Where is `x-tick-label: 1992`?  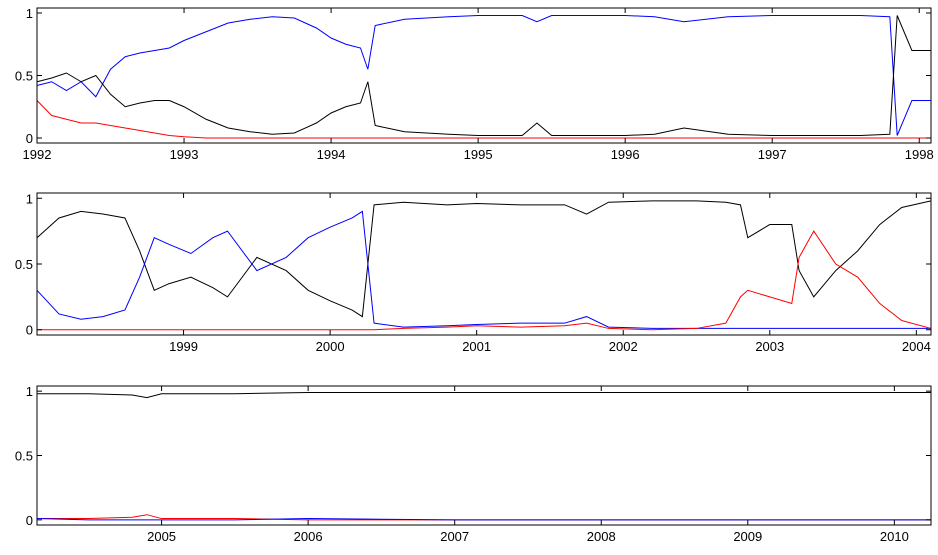
x-tick-label: 1992 is located at coordinates (37, 154).